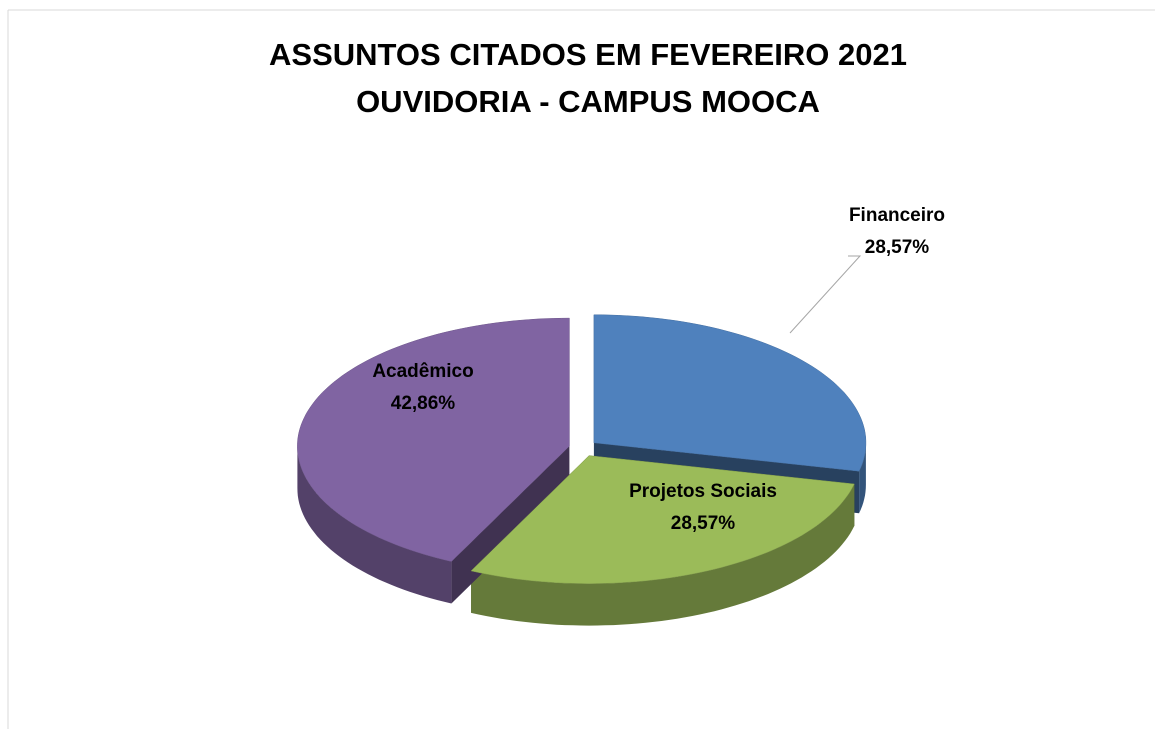  What do you see at coordinates (825, 294) in the screenshot?
I see `leader-line` at bounding box center [825, 294].